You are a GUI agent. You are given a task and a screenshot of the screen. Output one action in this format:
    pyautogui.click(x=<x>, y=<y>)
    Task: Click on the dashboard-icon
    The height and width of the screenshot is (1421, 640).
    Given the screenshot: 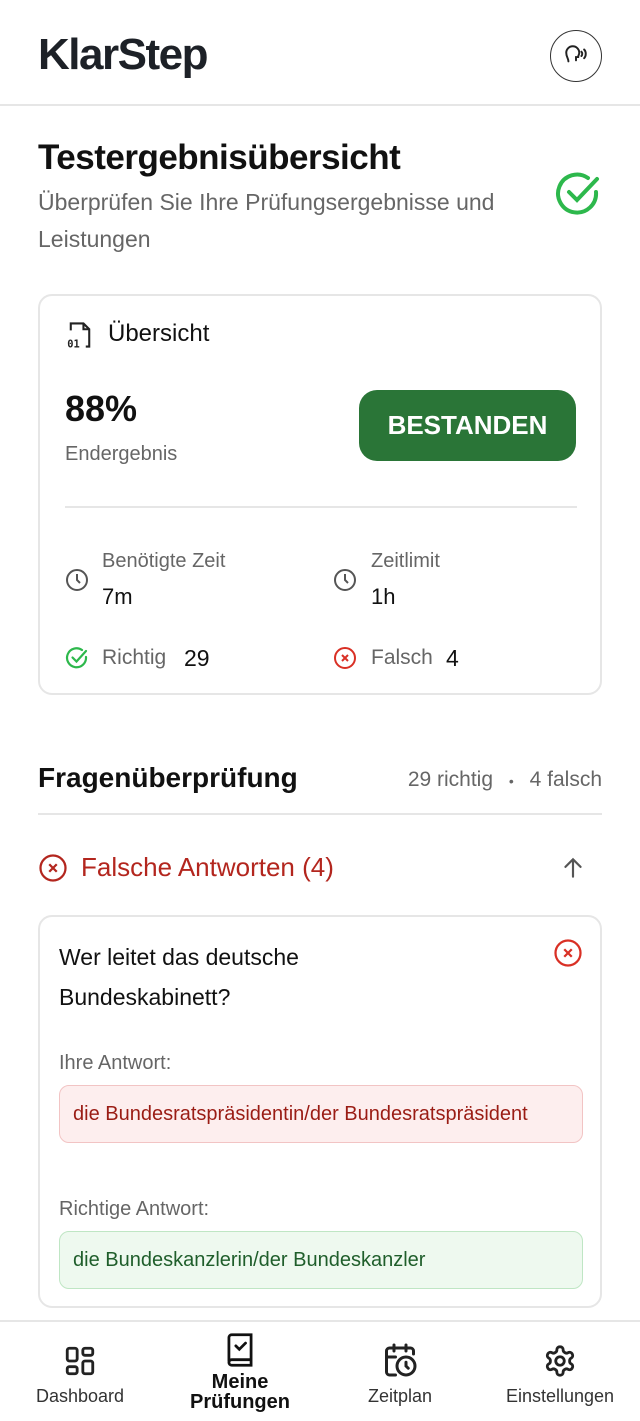 What is the action you would take?
    pyautogui.click(x=80, y=1361)
    